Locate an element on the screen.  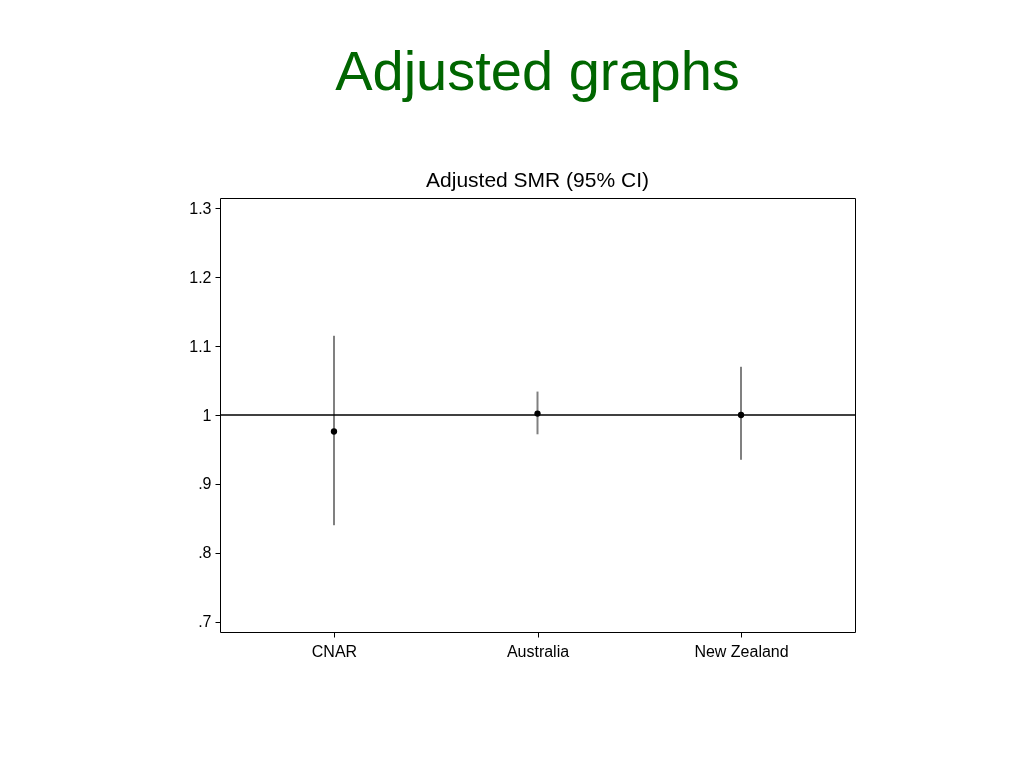
x-tick-label: CNAR is located at coordinates (334, 651).